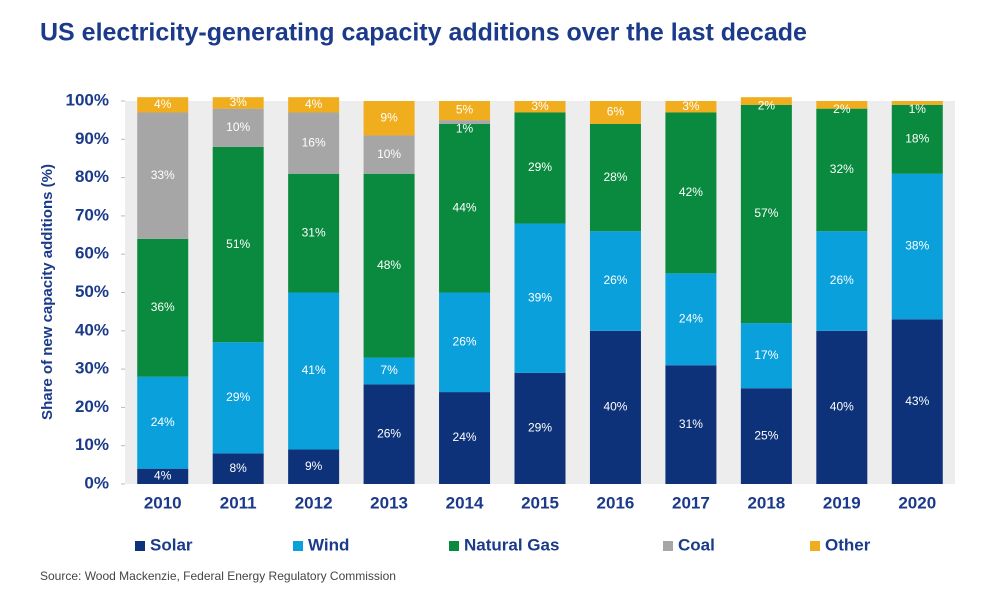  I want to click on data-label: 36%, so click(163, 307).